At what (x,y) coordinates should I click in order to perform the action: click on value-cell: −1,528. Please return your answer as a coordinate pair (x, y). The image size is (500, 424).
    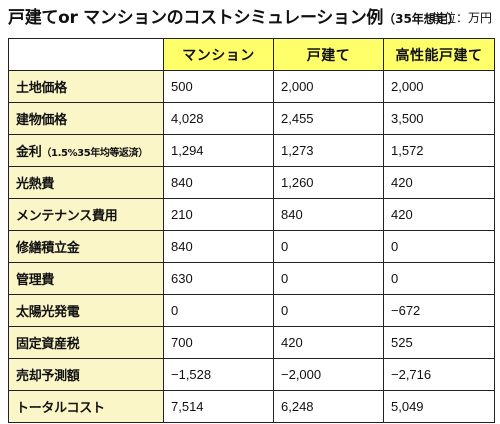
    Looking at the image, I should click on (218, 374).